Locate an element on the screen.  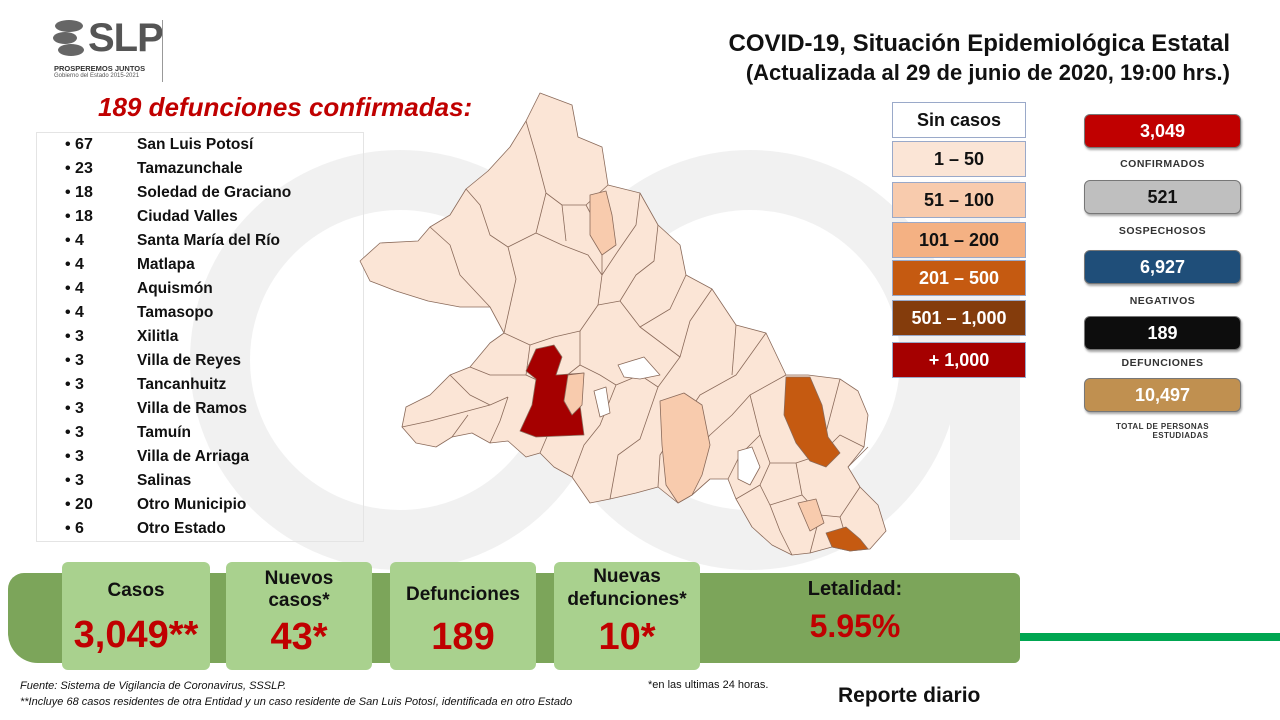
death-row: • 4 Santa María del Río is located at coordinates (200, 241).